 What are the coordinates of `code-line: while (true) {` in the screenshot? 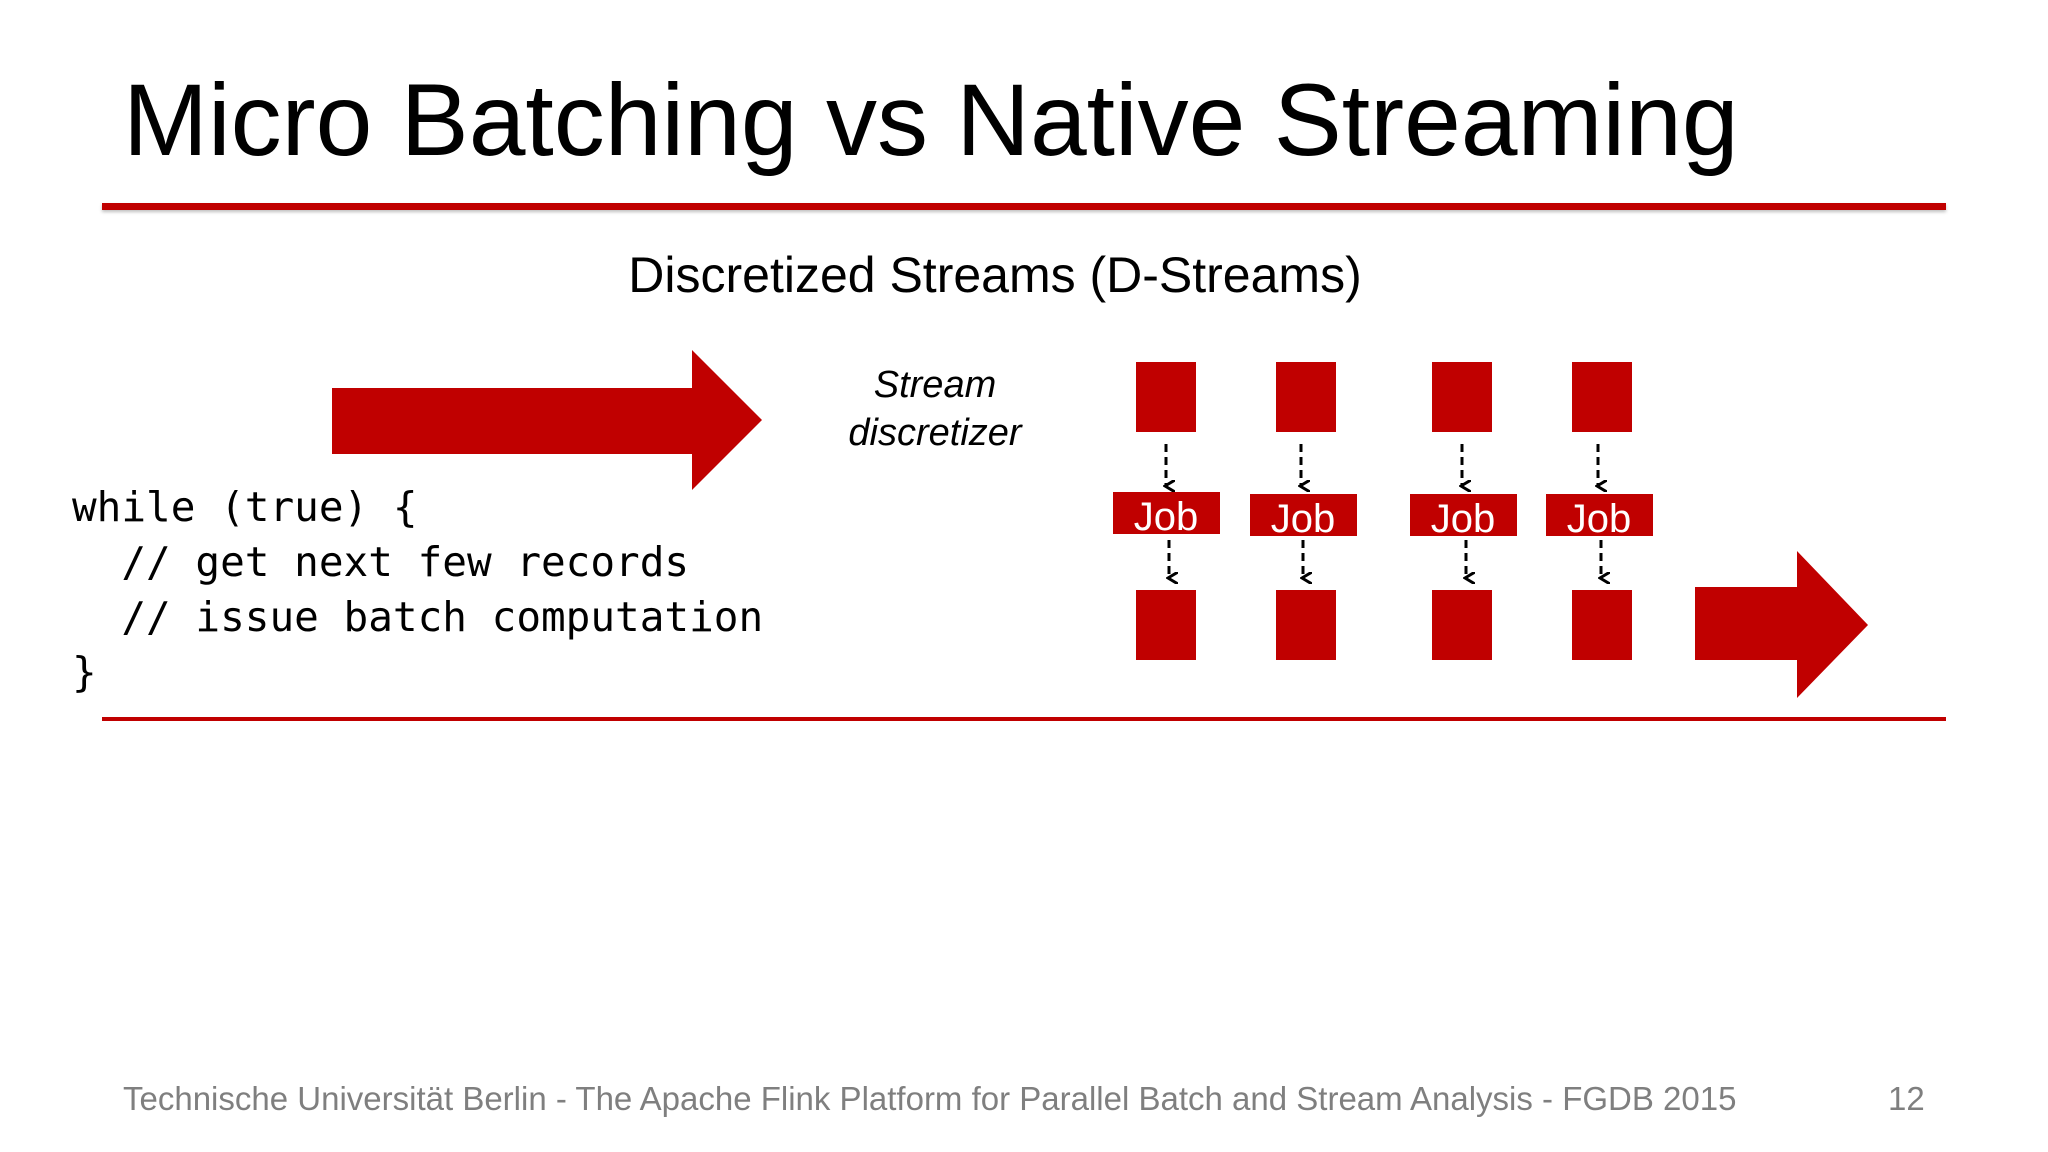 It's located at (245, 507).